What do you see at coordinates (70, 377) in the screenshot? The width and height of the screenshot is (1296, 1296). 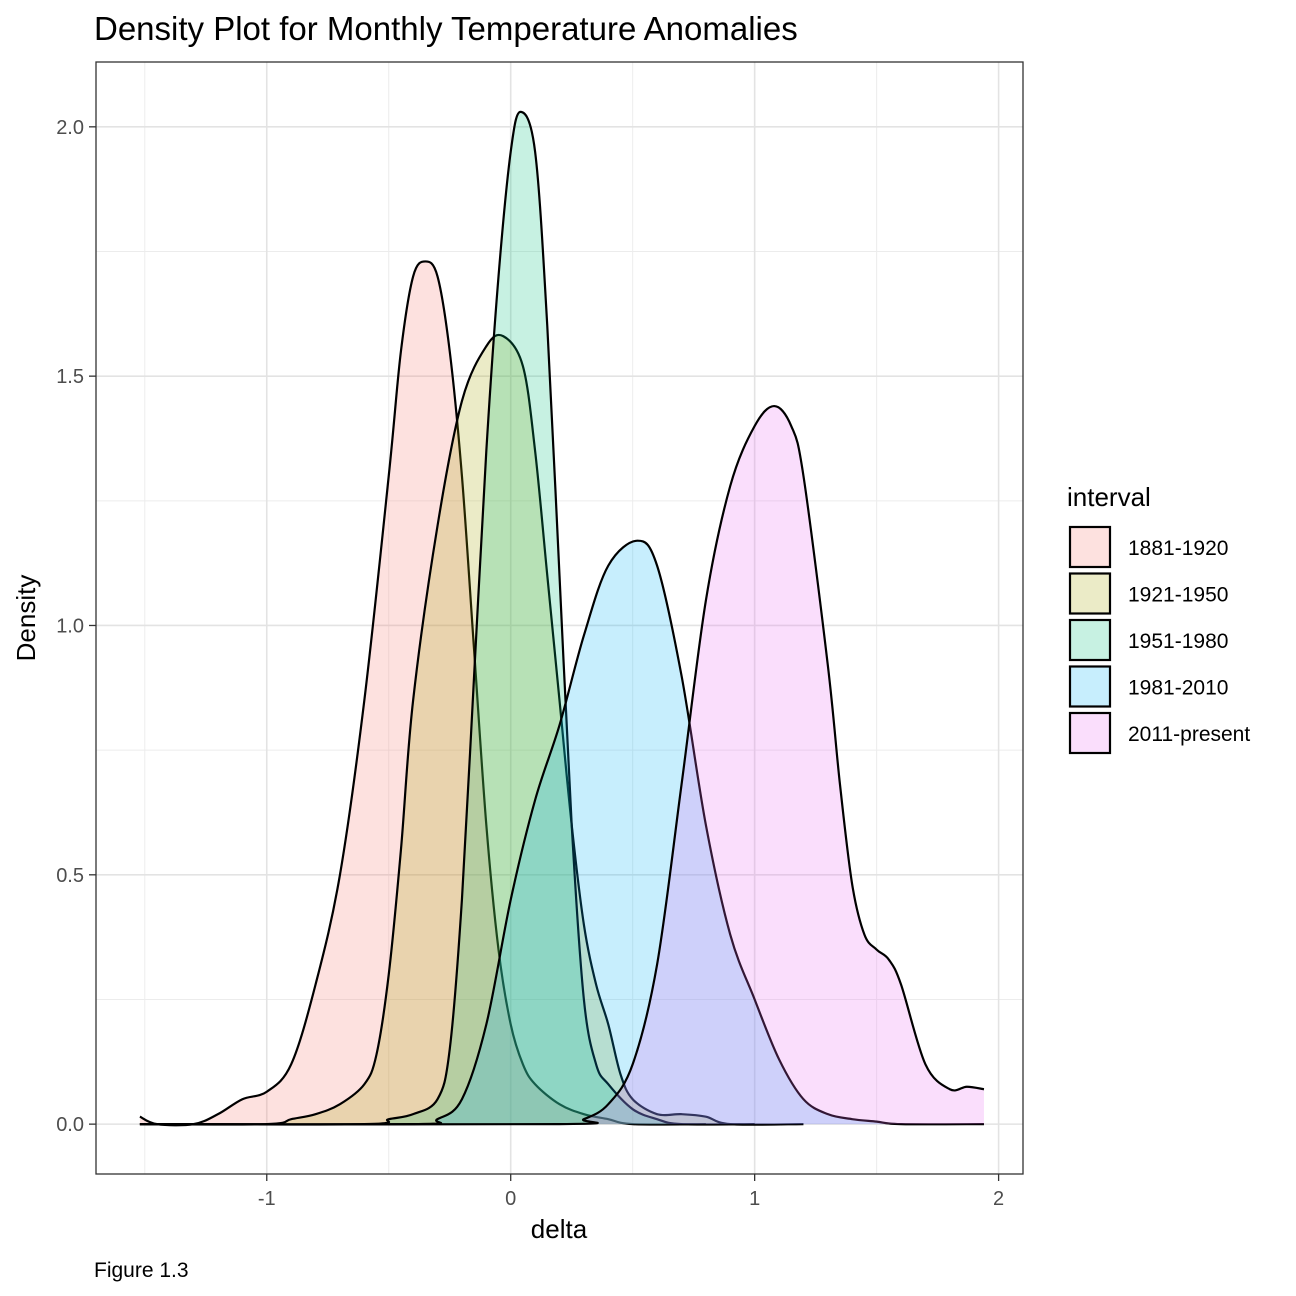 I see `y-tick-label: 1.5` at bounding box center [70, 377].